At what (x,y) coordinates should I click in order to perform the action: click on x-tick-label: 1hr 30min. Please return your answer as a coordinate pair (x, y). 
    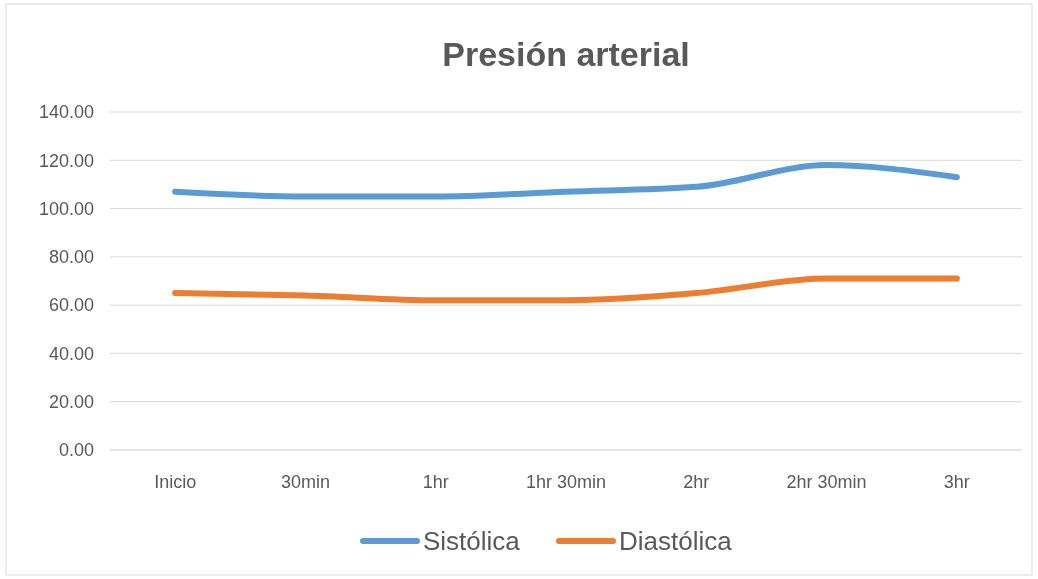
    Looking at the image, I should click on (566, 482).